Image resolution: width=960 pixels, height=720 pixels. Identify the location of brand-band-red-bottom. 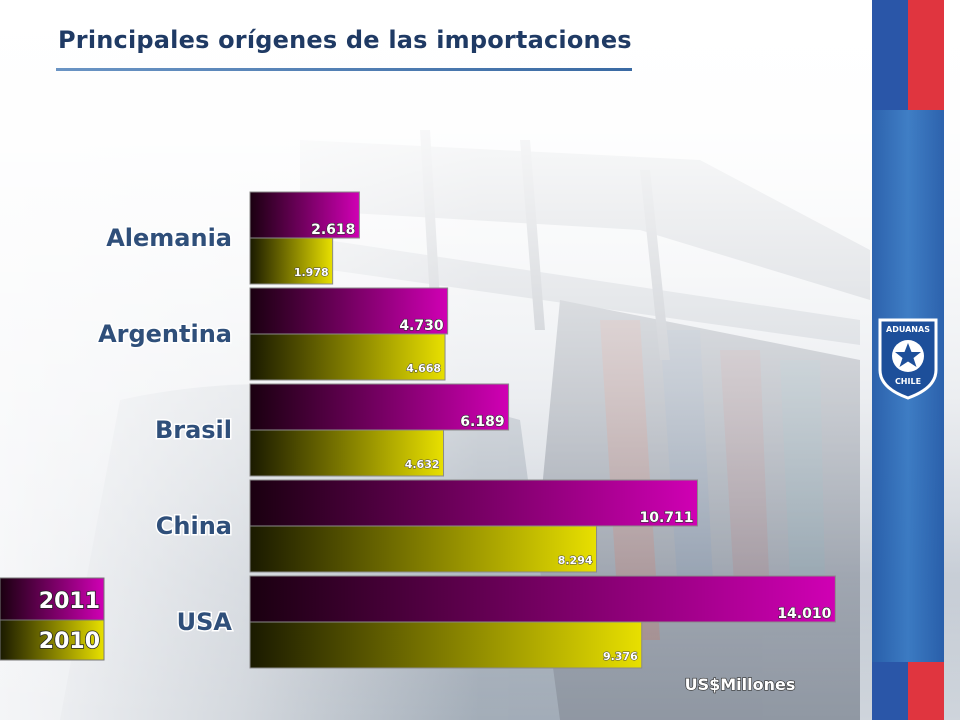
(926, 691).